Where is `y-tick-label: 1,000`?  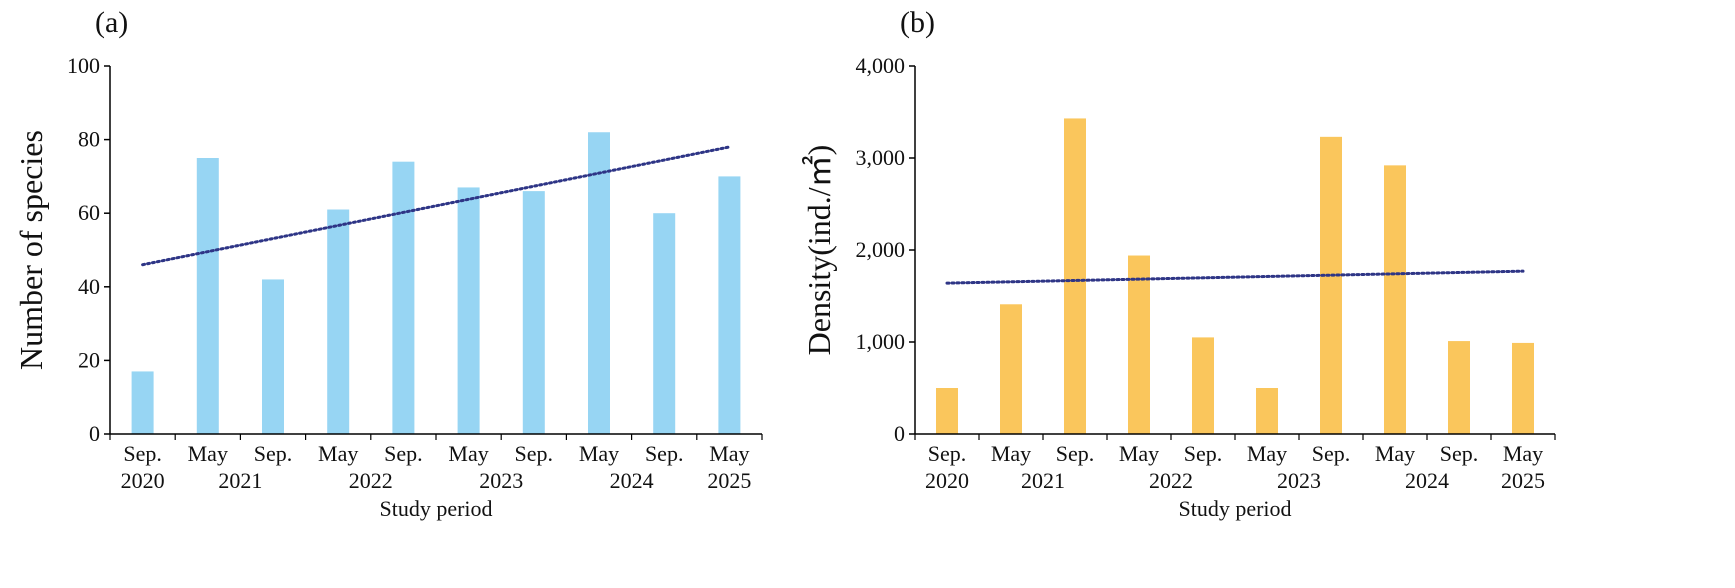 y-tick-label: 1,000 is located at coordinates (881, 341).